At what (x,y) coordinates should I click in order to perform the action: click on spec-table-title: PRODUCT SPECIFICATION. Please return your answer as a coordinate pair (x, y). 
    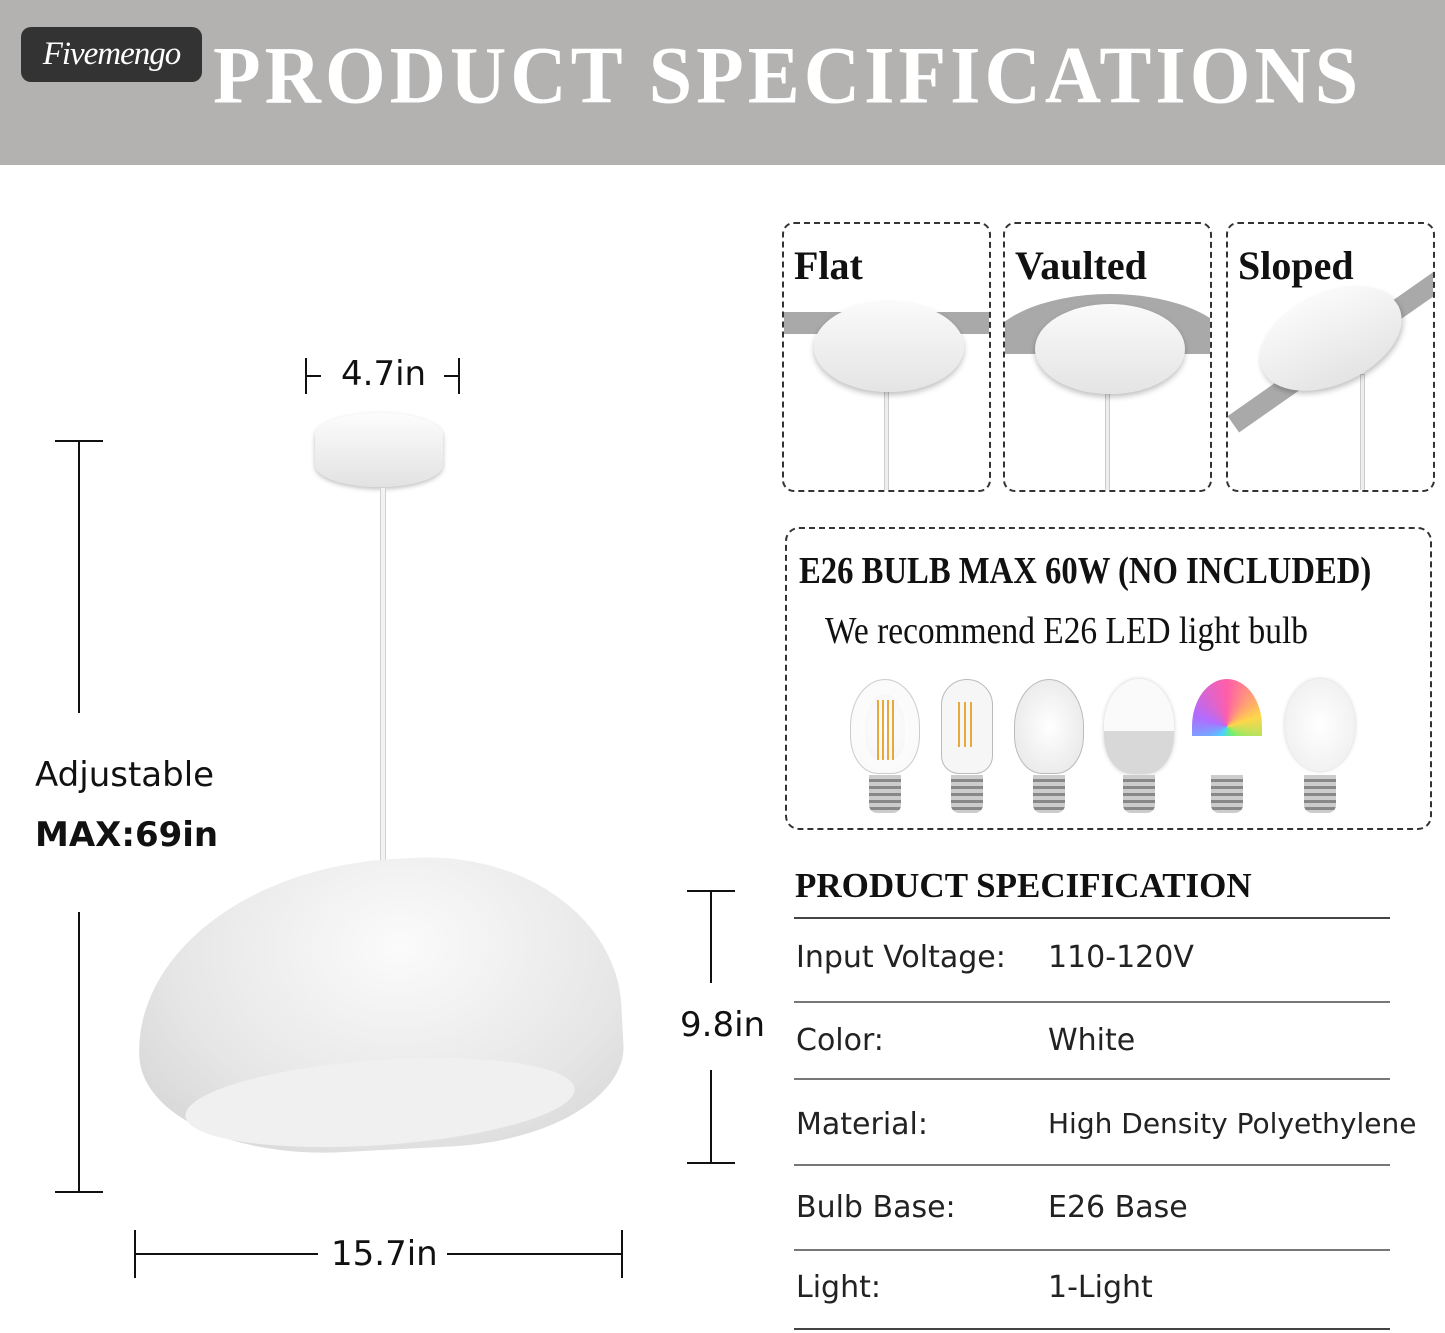
    Looking at the image, I should click on (1023, 885).